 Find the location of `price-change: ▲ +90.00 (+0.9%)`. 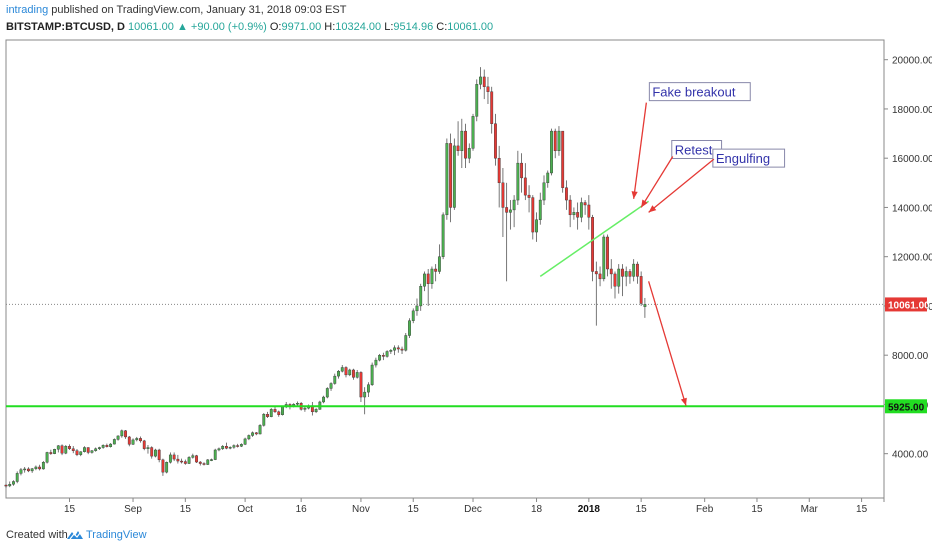

price-change: ▲ +90.00 (+0.9%) is located at coordinates (221, 27).